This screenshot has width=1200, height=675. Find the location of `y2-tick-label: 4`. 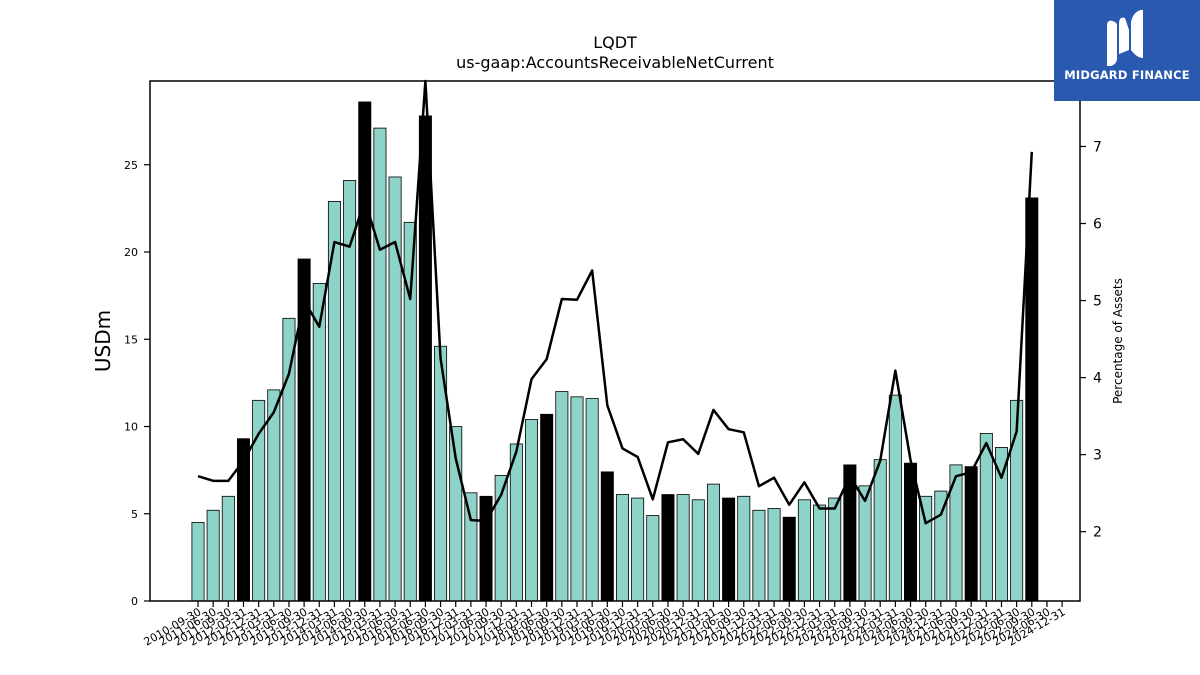

y2-tick-label: 4 is located at coordinates (1097, 379).